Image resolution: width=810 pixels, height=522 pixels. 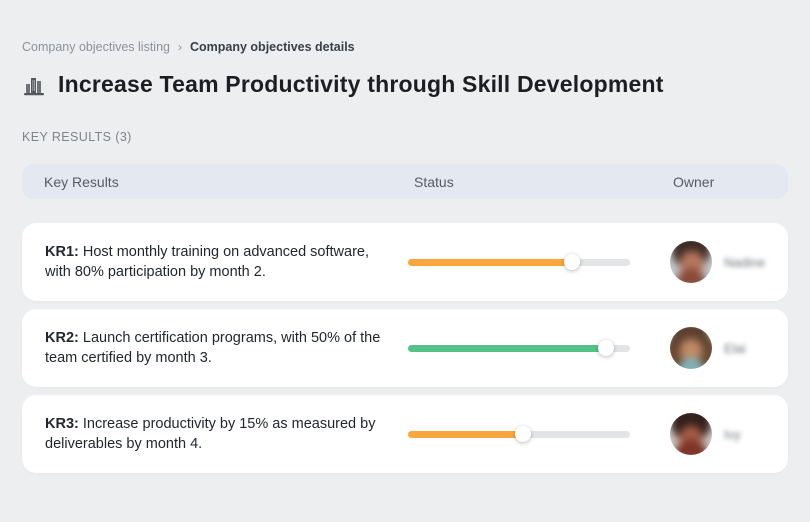 I want to click on chevron-right-icon: ›, so click(x=180, y=47).